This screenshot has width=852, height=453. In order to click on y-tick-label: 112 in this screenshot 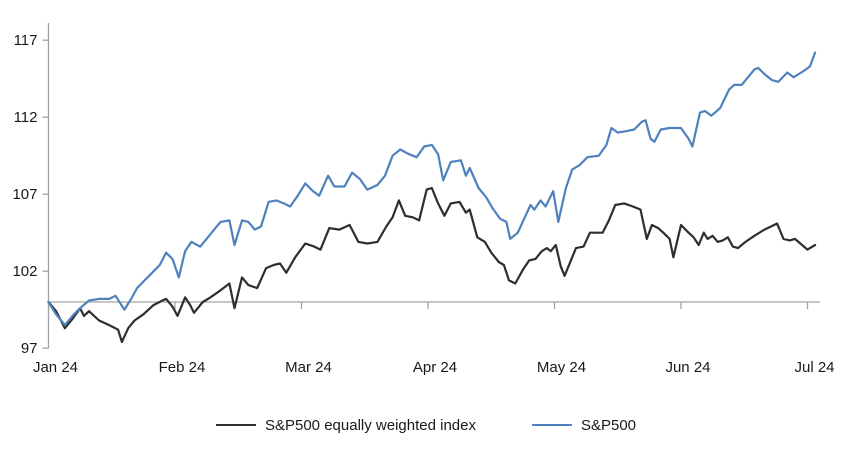, I will do `click(26, 117)`.